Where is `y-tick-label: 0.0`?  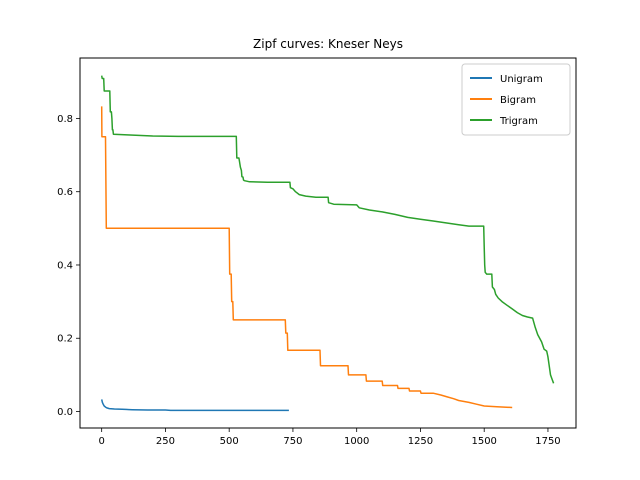 y-tick-label: 0.0 is located at coordinates (65, 412).